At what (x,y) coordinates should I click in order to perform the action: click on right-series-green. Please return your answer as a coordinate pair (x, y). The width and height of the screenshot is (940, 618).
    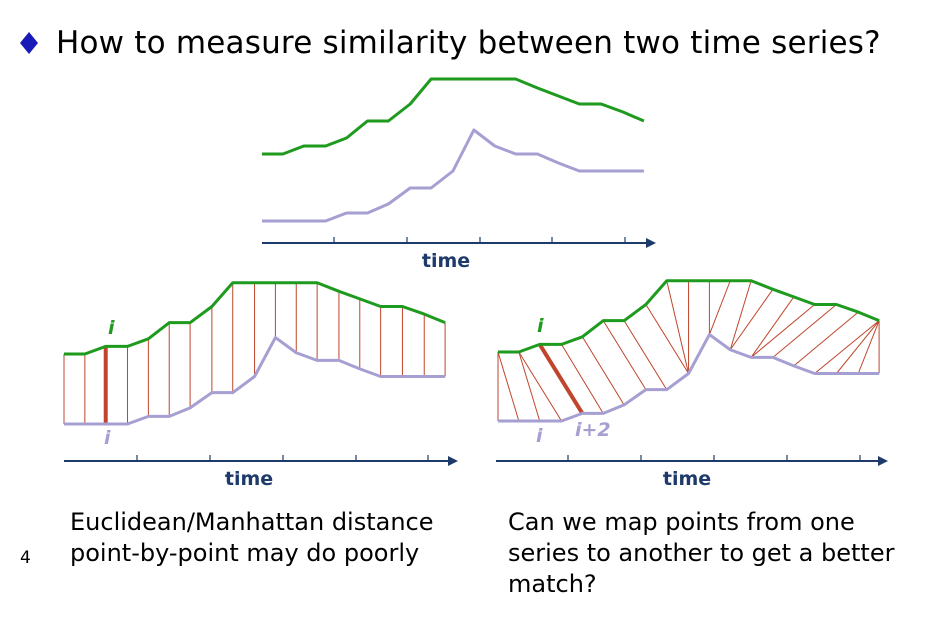
    Looking at the image, I should click on (689, 316).